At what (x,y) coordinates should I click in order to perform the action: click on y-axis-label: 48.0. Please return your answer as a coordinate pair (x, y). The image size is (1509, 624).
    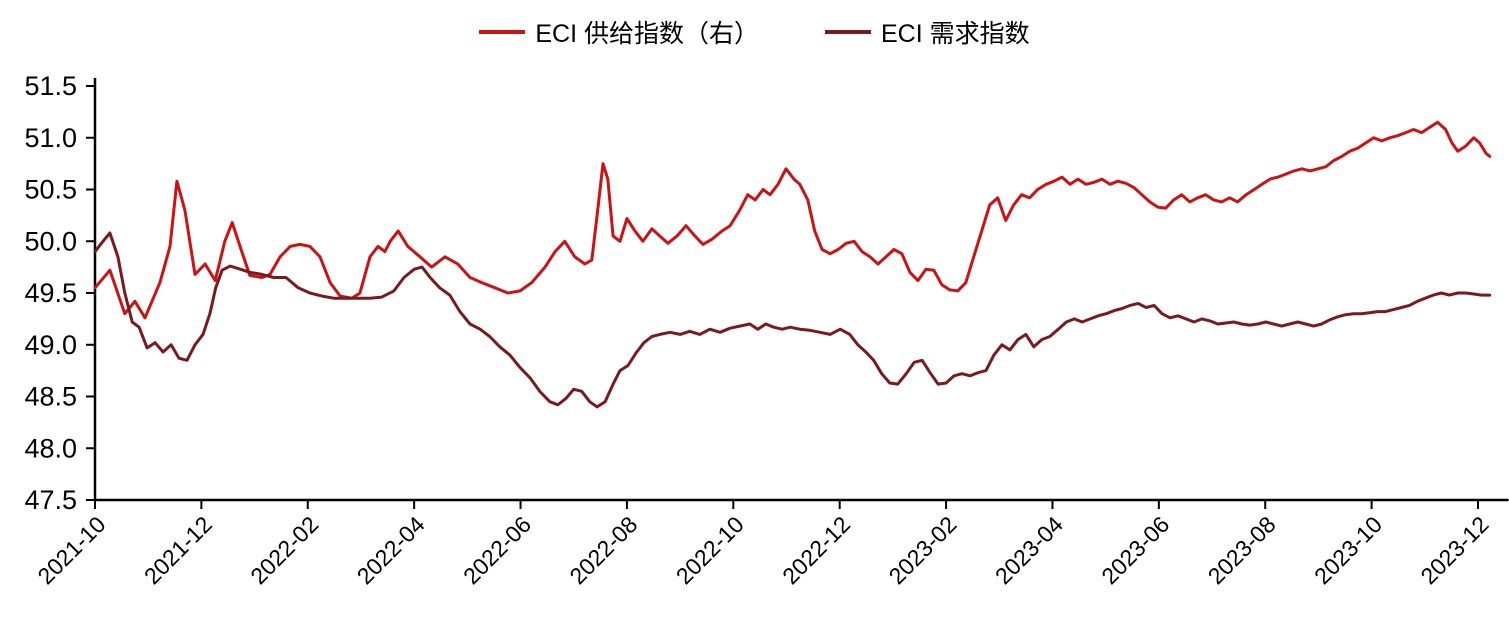
    Looking at the image, I should click on (50, 448).